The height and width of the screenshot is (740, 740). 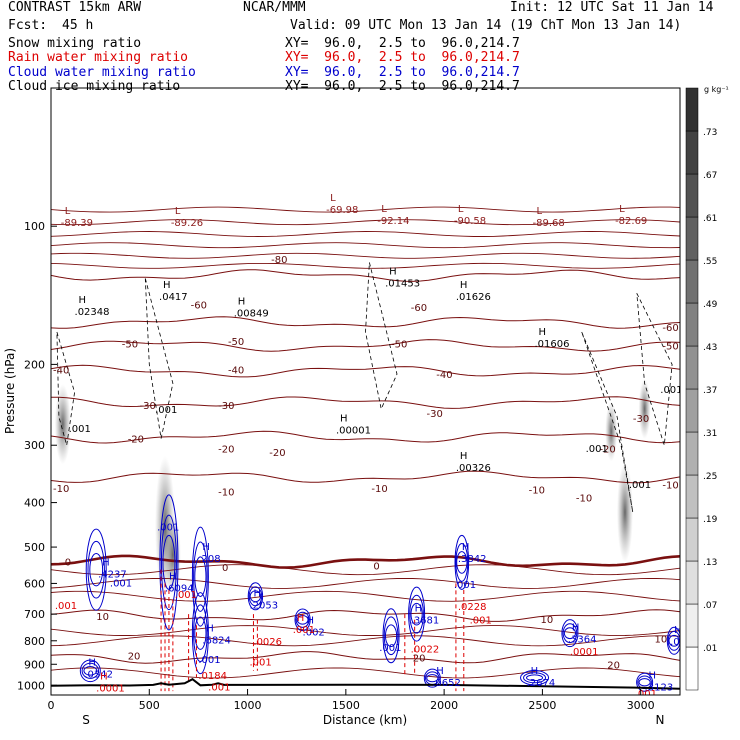 I want to click on field-xy-cloud-water: XY= 96.0, 2.5 to 96.0,214.7, so click(x=402, y=72).